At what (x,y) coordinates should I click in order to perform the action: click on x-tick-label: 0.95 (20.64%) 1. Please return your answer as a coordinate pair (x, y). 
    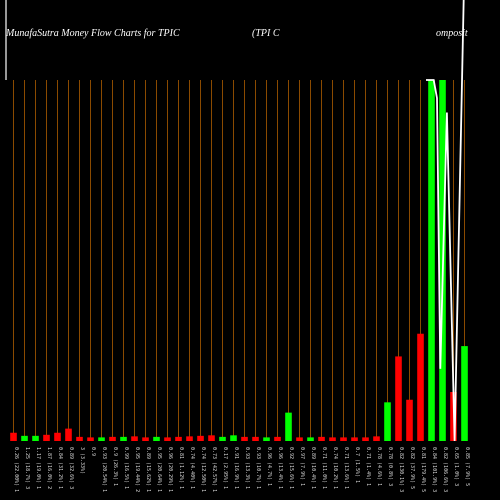
    Looking at the image, I should click on (159, 469).